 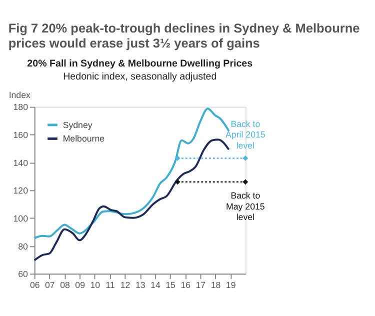 I want to click on x-tick-label: 19, so click(x=231, y=285).